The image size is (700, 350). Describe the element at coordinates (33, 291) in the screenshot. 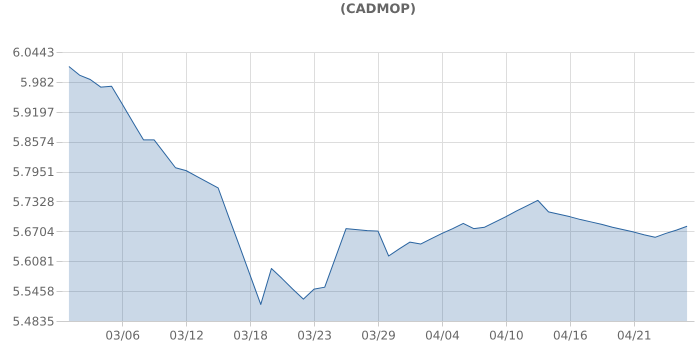

I see `y-tick-label: 5.5458` at that location.